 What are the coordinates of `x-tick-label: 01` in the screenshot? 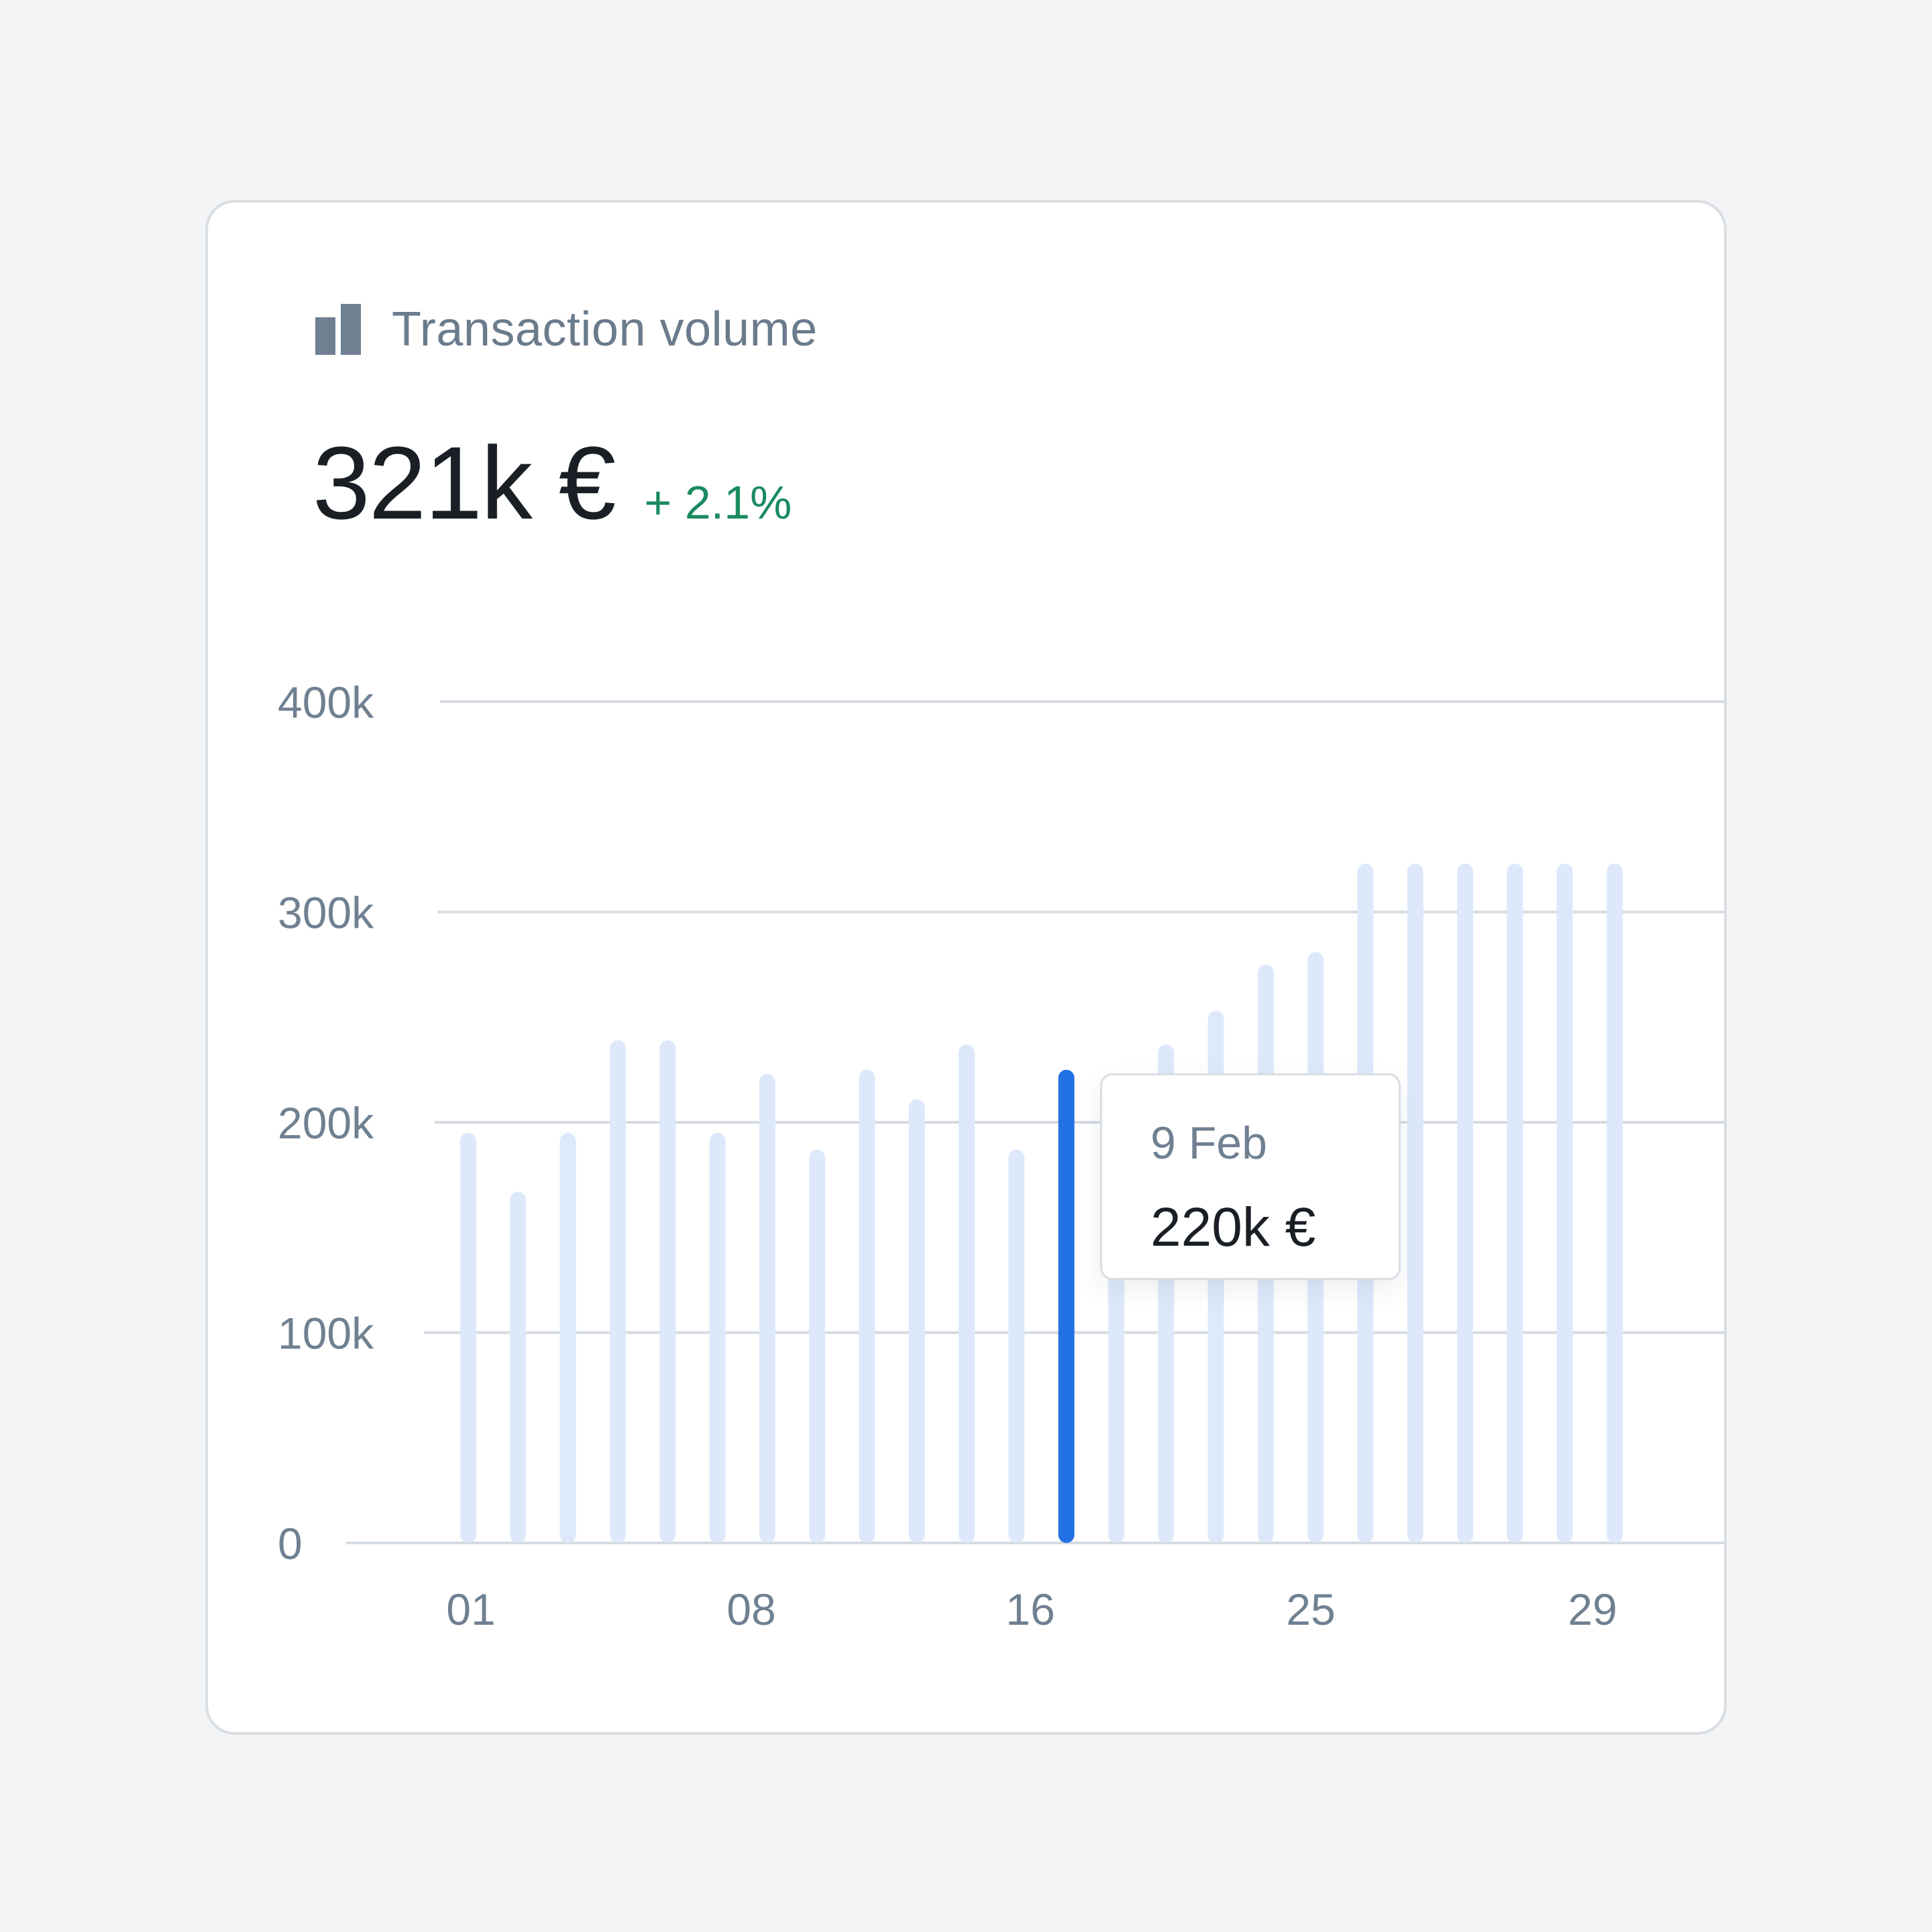 It's located at (470, 1609).